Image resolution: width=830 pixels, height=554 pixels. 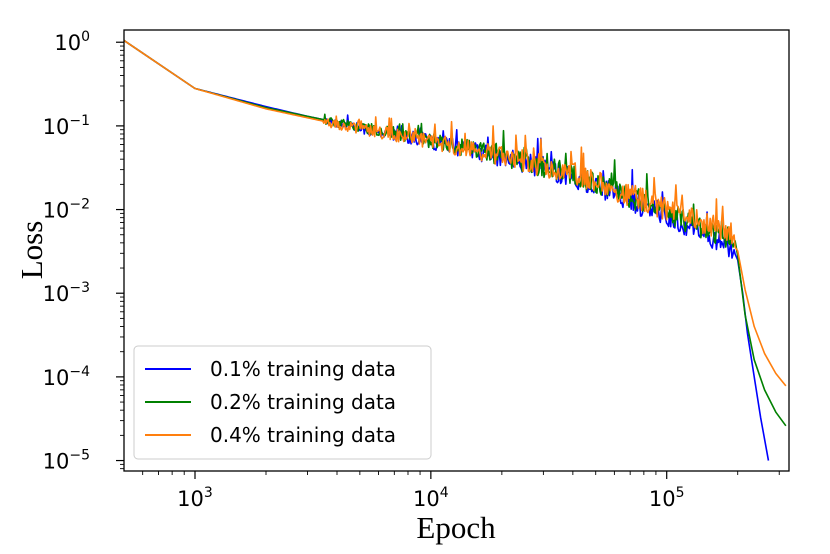 What do you see at coordinates (444, 493) in the screenshot?
I see `x-tick-label-1-exponent: 4` at bounding box center [444, 493].